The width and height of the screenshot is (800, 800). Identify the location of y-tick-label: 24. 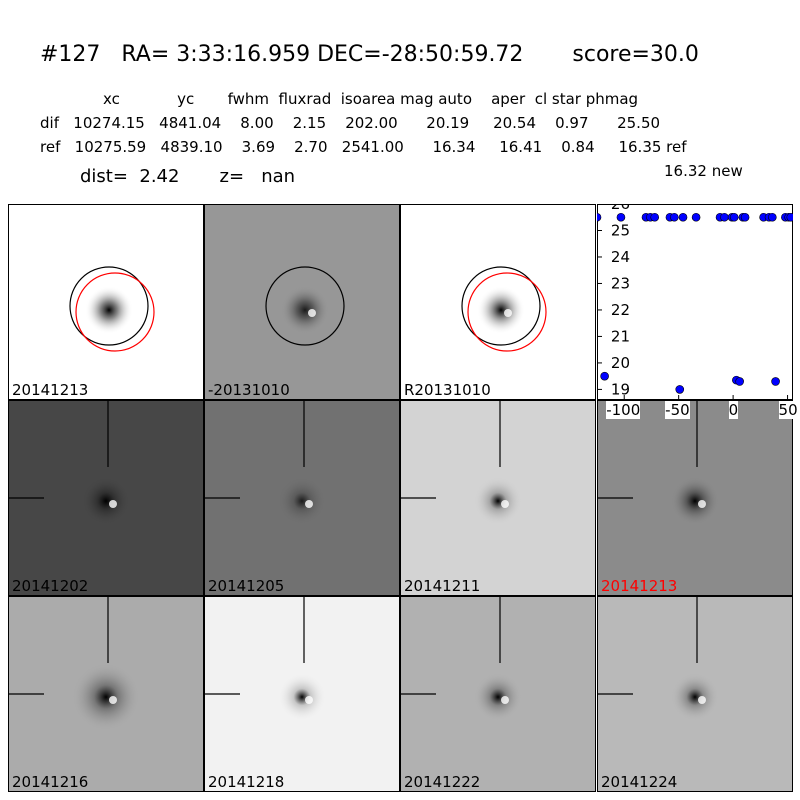
(620, 257).